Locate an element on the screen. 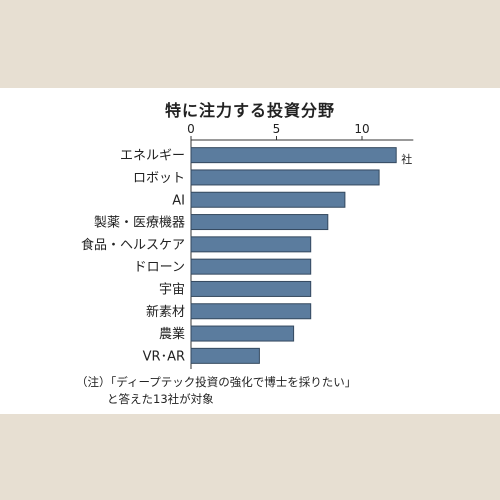 The image size is (500, 500). category-label: ドローン is located at coordinates (159, 267).